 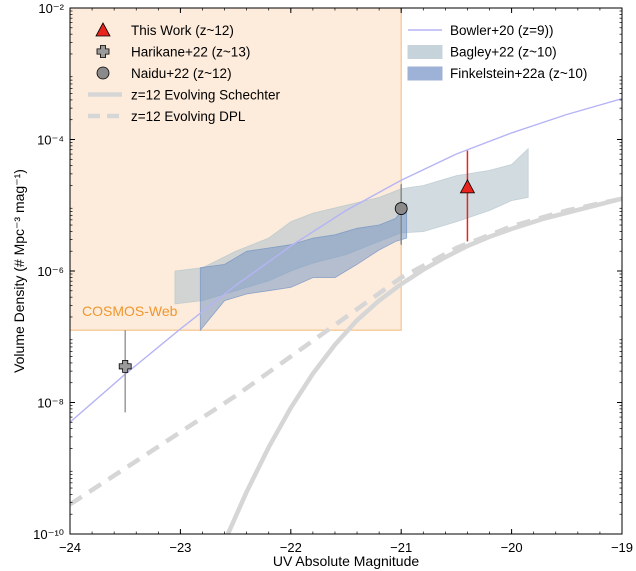 I want to click on legend-triangle-marker, so click(x=103, y=29).